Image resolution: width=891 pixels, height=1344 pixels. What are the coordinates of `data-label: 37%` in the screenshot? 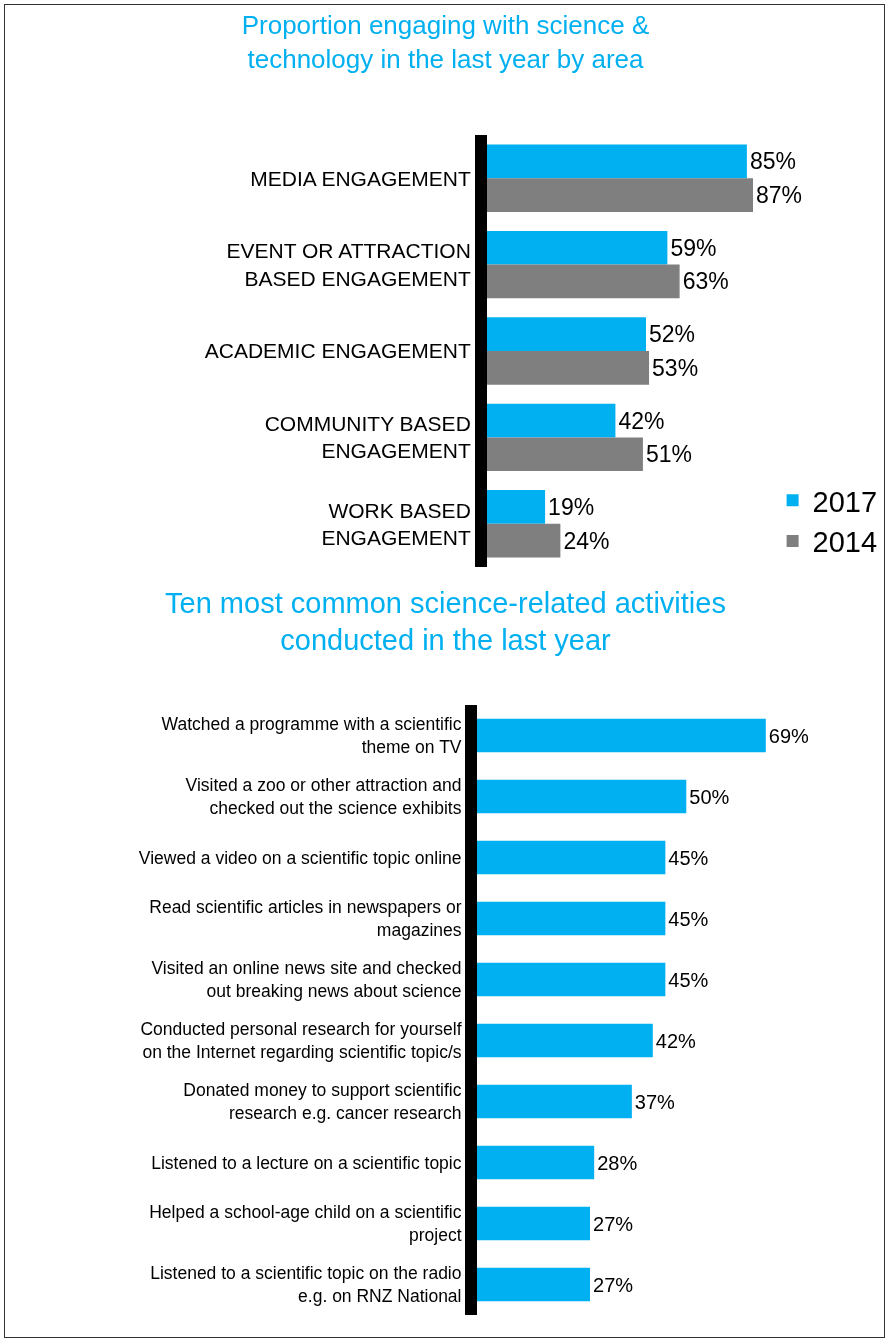 It's located at (655, 1101).